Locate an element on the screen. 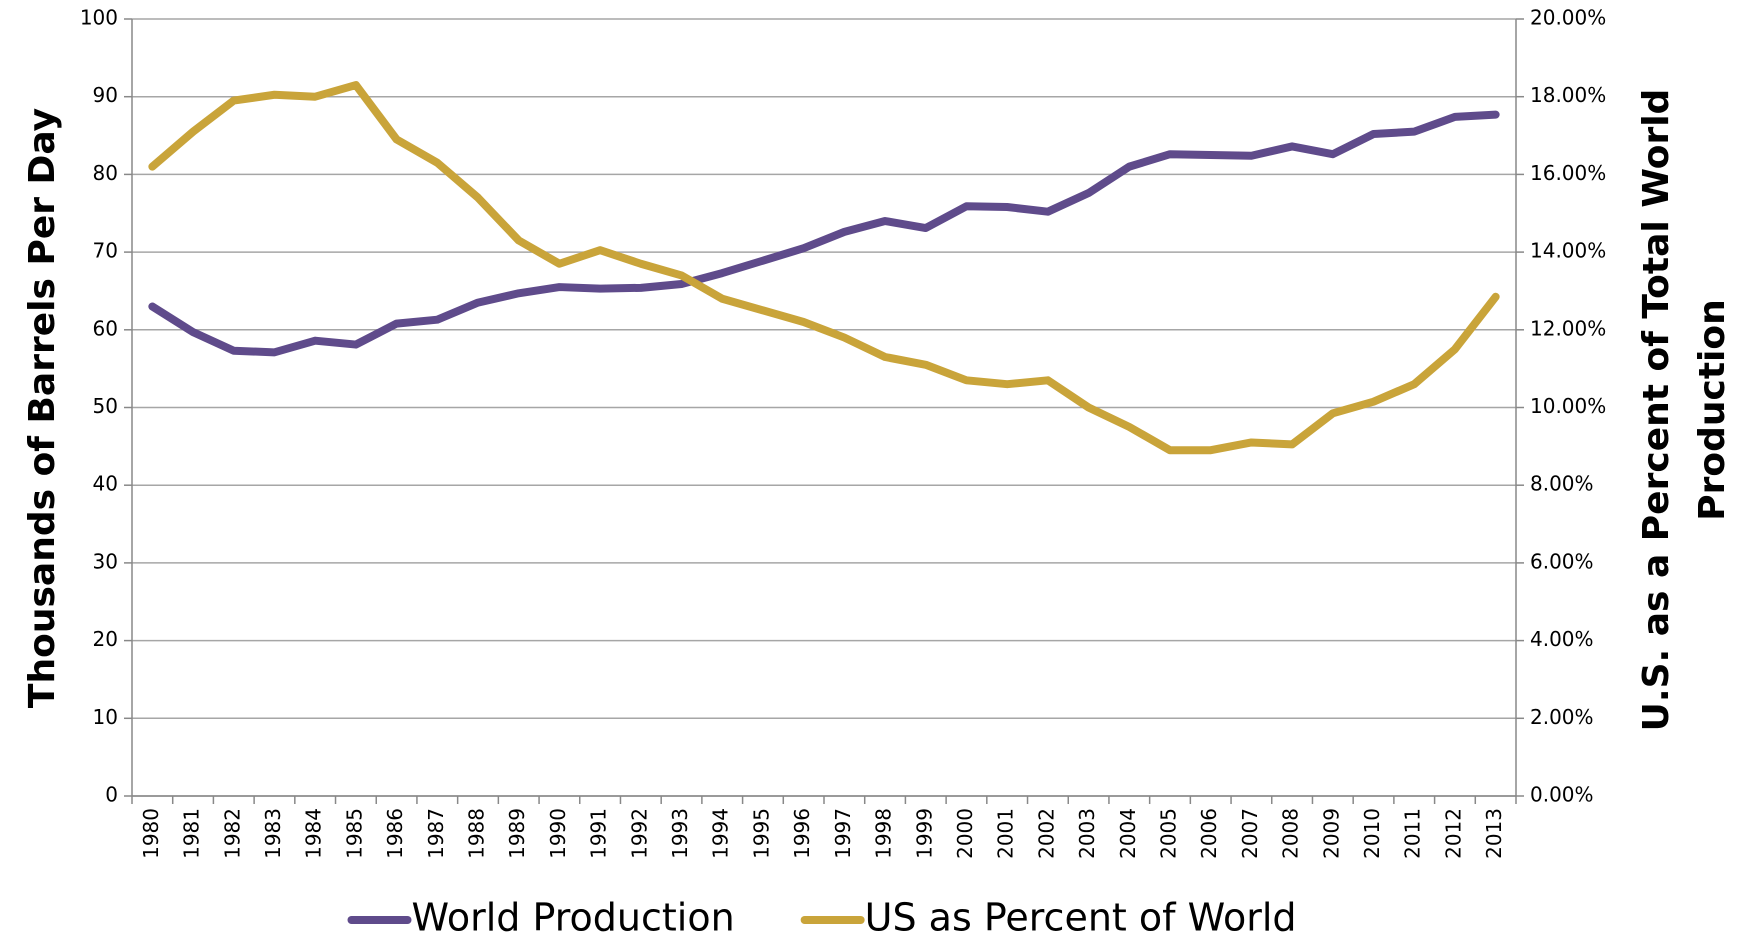 The image size is (1739, 940). y2-tick-label: 20.00% is located at coordinates (1568, 18).